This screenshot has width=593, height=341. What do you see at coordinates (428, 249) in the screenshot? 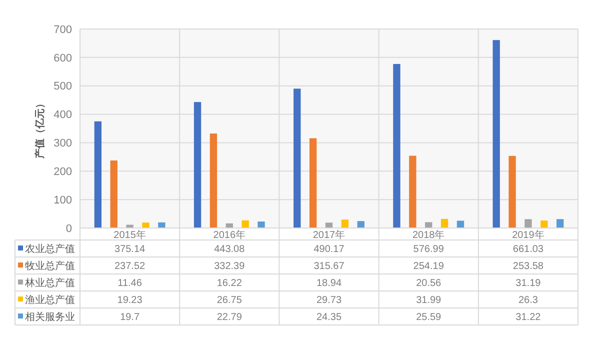
I see `data-label: 576.99` at bounding box center [428, 249].